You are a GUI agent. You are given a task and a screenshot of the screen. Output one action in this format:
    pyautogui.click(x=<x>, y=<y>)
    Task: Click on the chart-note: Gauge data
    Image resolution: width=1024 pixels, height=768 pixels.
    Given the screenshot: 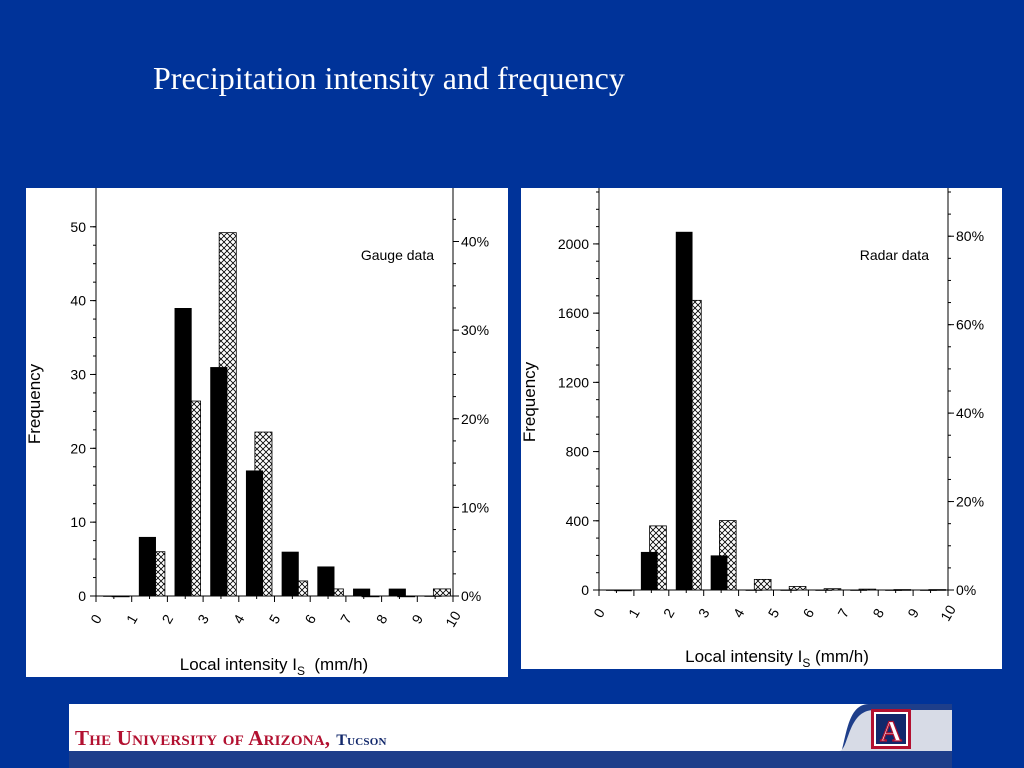 What is the action you would take?
    pyautogui.click(x=397, y=255)
    